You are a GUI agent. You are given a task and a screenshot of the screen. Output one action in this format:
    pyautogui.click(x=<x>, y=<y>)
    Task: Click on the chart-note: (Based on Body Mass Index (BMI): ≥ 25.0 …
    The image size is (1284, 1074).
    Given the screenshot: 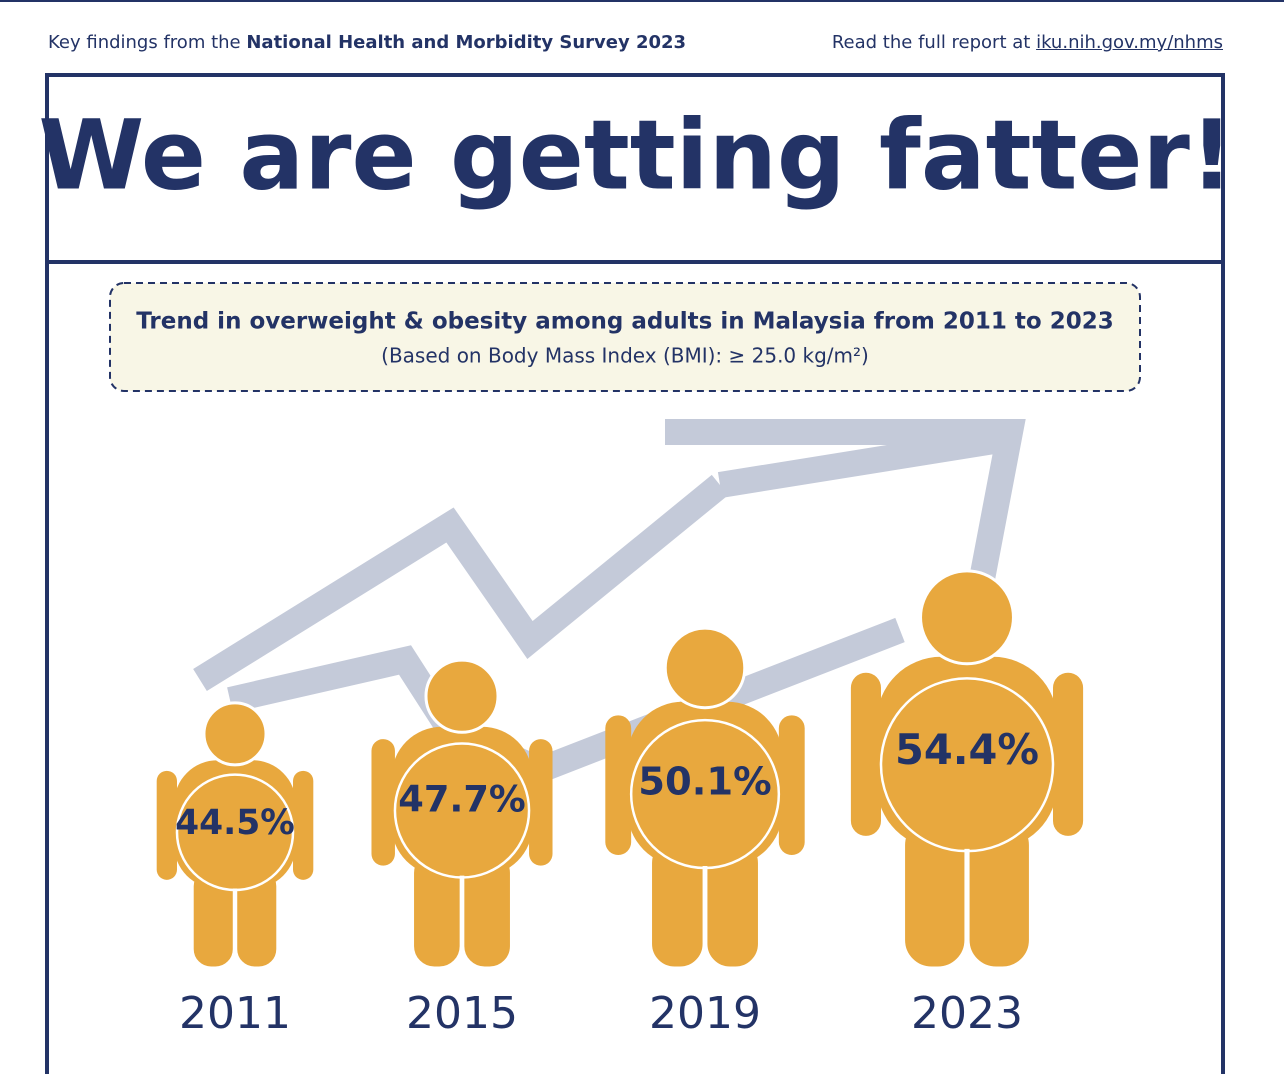 What is the action you would take?
    pyautogui.click(x=625, y=356)
    